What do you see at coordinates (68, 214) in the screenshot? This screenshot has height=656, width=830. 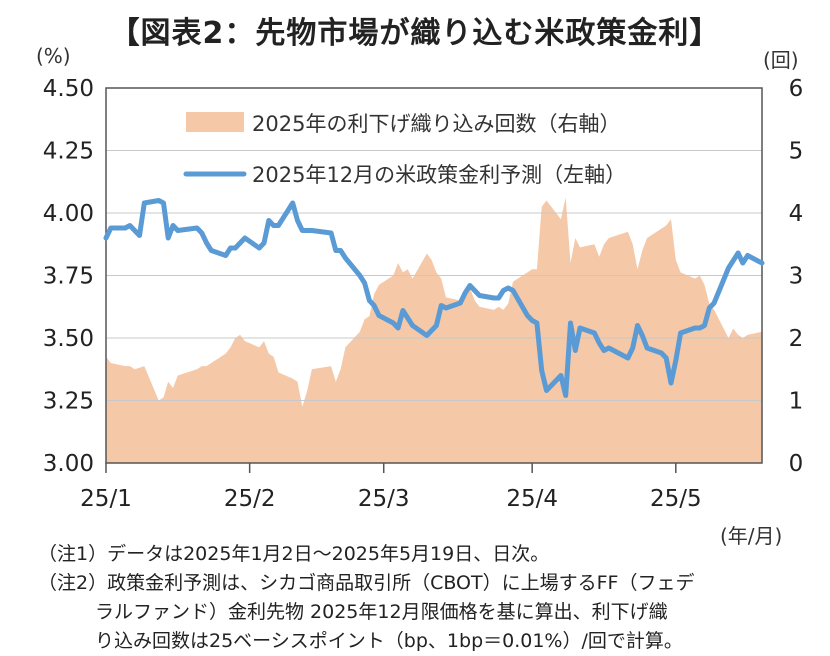 I see `left-tick-label: 4.00` at bounding box center [68, 214].